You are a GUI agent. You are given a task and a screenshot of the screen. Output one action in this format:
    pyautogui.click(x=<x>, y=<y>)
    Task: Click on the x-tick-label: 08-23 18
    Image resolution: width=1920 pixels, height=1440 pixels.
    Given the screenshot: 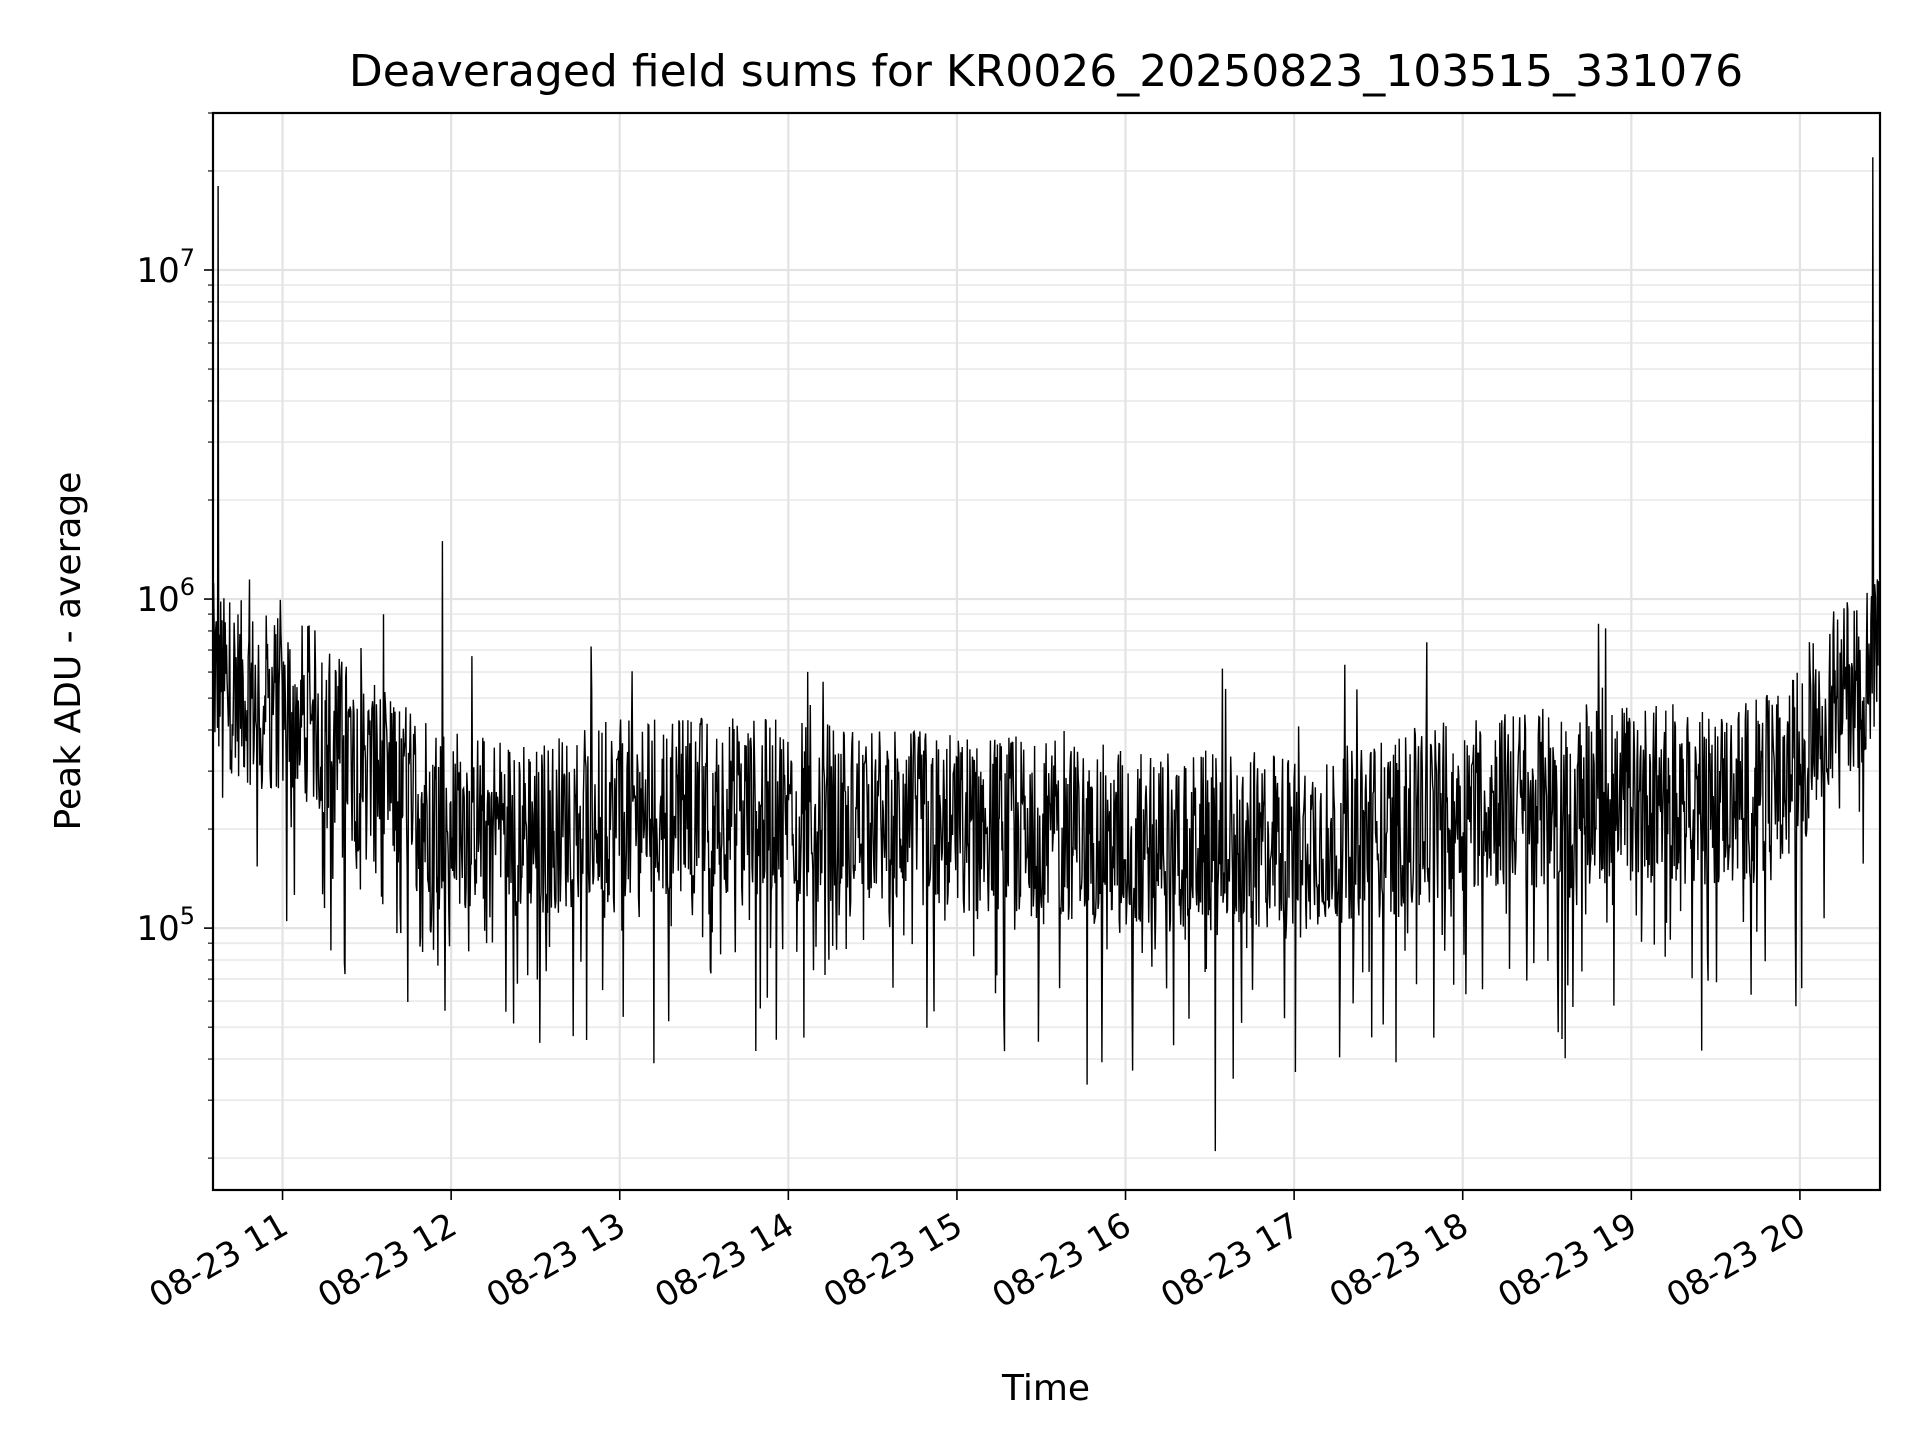 What is the action you would take?
    pyautogui.click(x=1399, y=1260)
    